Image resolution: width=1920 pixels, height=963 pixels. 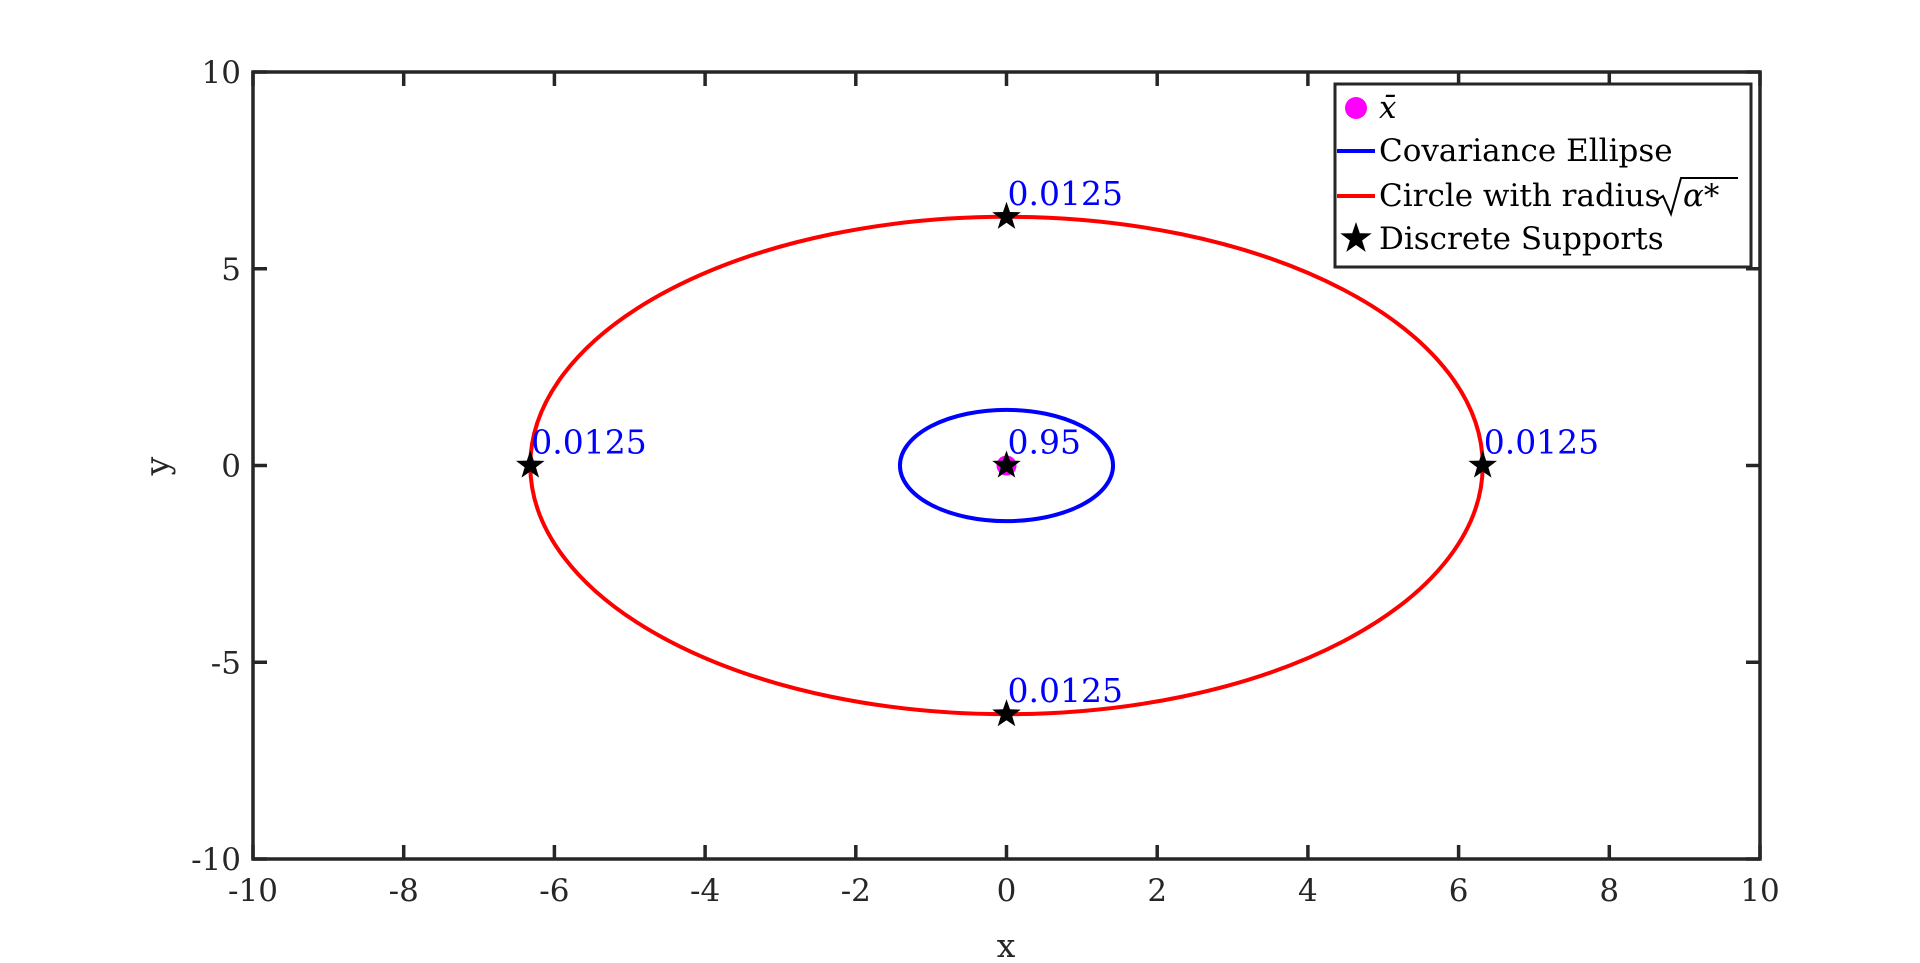 What do you see at coordinates (231, 270) in the screenshot?
I see `y-tick-label: 5` at bounding box center [231, 270].